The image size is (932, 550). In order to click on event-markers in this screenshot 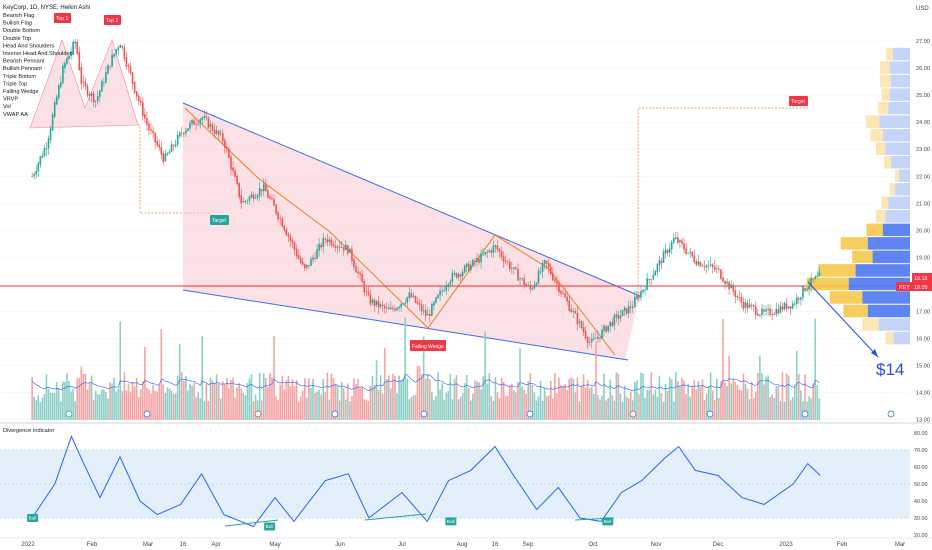, I will do `click(480, 414)`.